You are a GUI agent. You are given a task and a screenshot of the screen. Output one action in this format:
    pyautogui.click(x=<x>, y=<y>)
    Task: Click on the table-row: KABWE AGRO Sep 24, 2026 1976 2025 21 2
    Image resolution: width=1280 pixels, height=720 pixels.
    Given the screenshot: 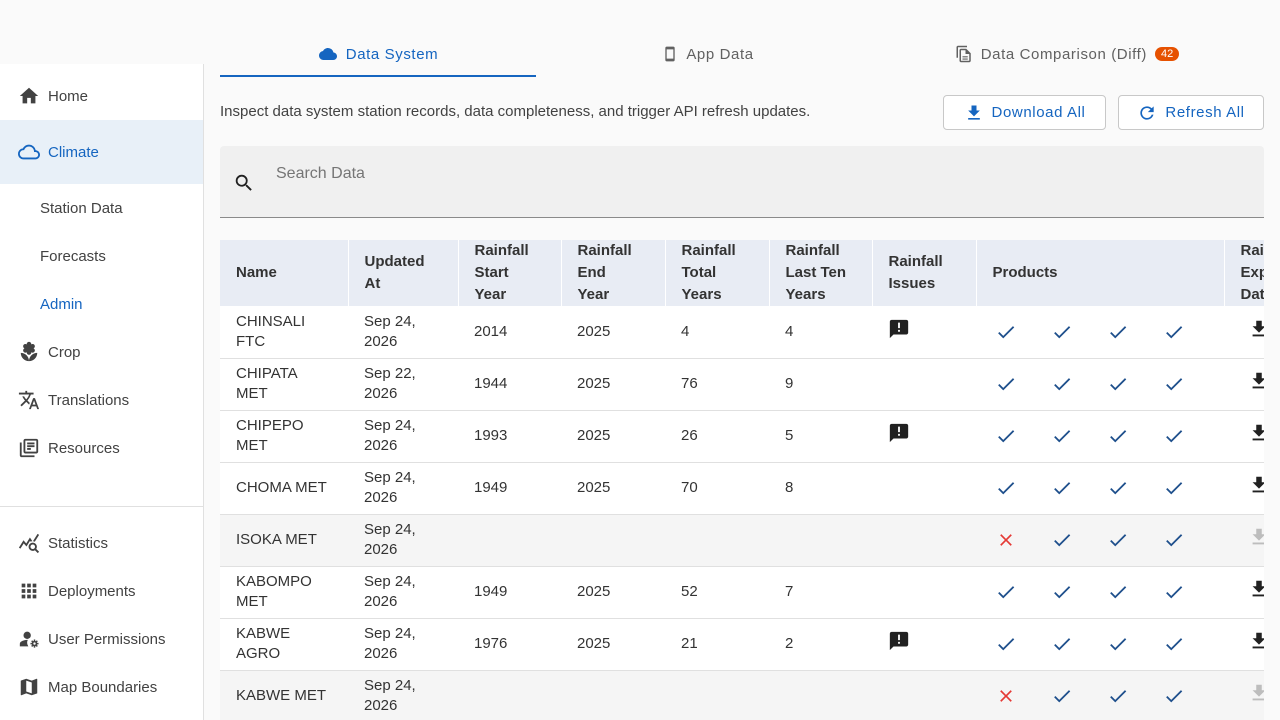 What is the action you would take?
    pyautogui.click(x=742, y=644)
    